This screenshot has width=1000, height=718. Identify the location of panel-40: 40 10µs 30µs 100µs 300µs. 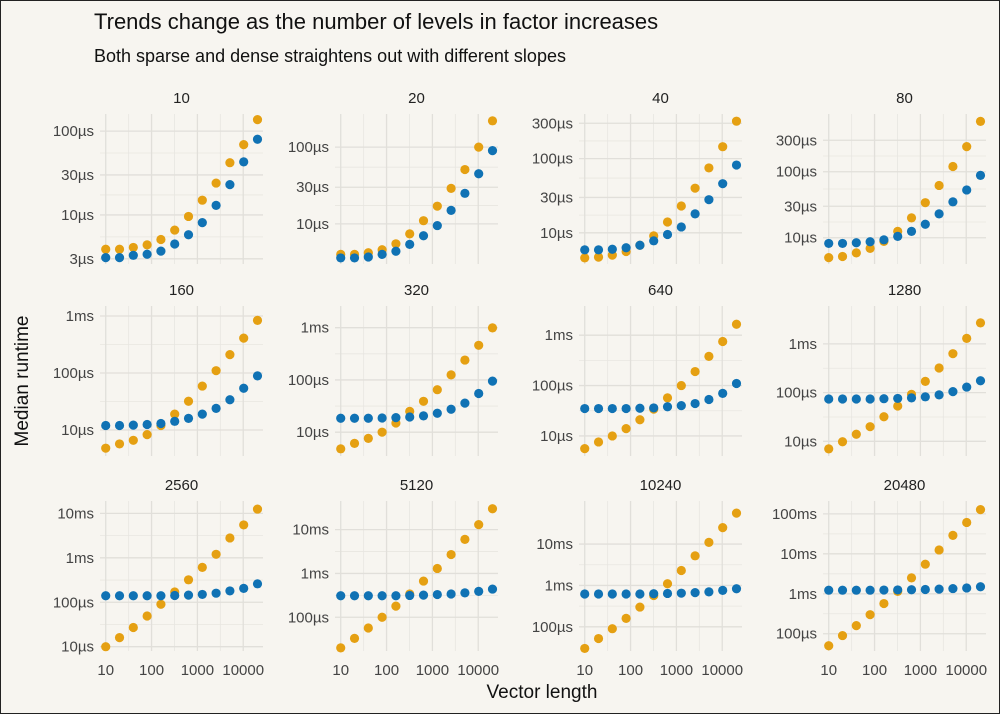
(637, 177).